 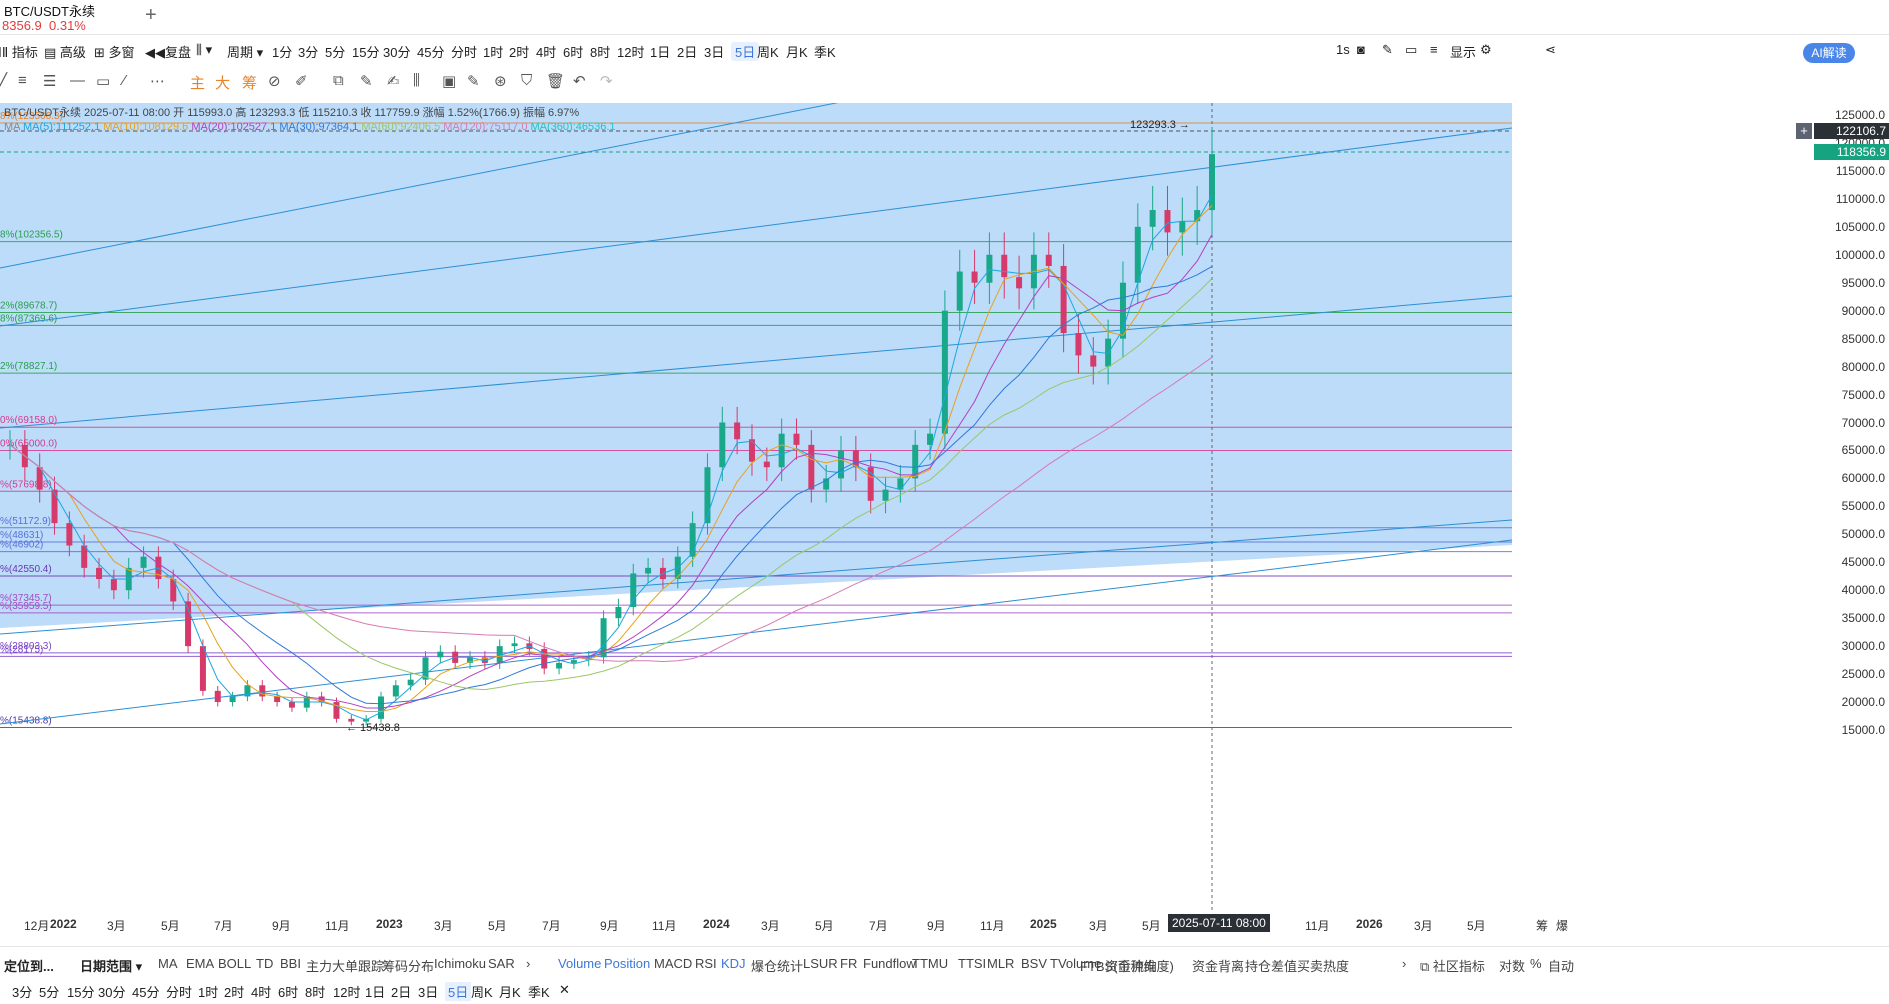 I want to click on period-18: 月K, so click(x=797, y=52).